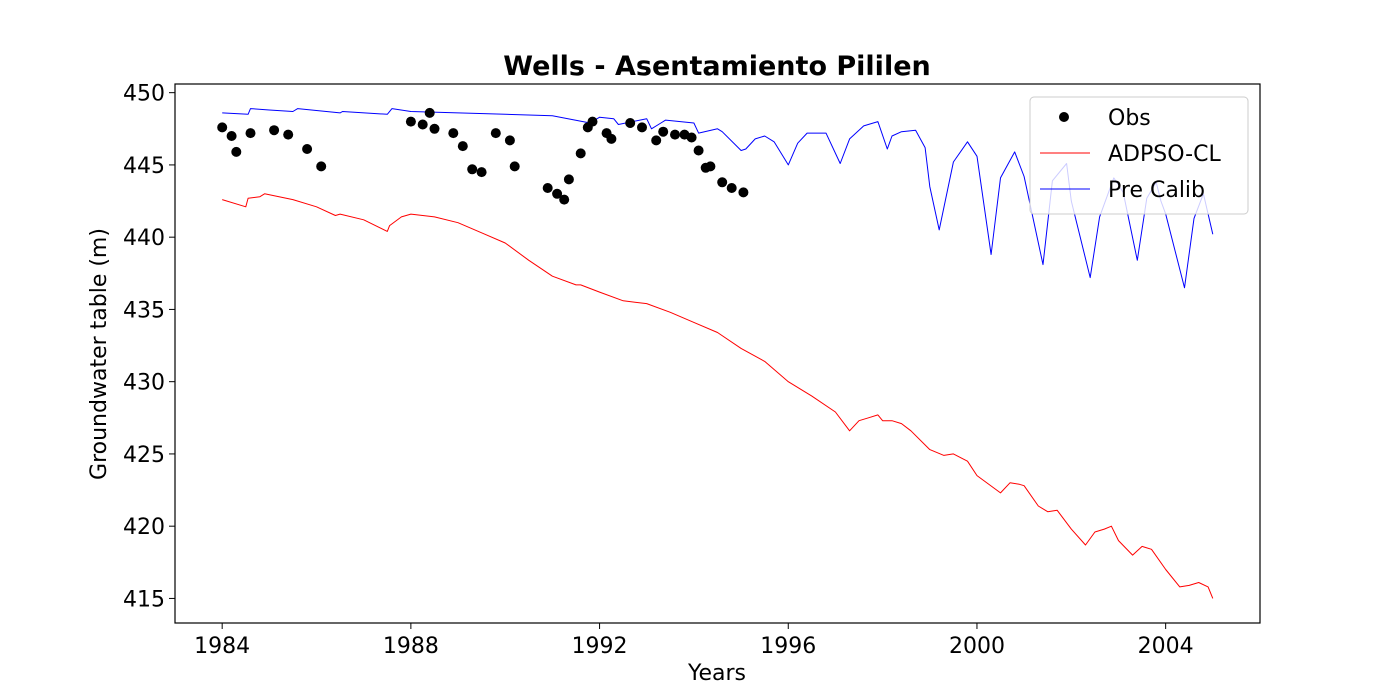 The width and height of the screenshot is (1400, 700). What do you see at coordinates (144, 94) in the screenshot?
I see `y-tick-label: 450` at bounding box center [144, 94].